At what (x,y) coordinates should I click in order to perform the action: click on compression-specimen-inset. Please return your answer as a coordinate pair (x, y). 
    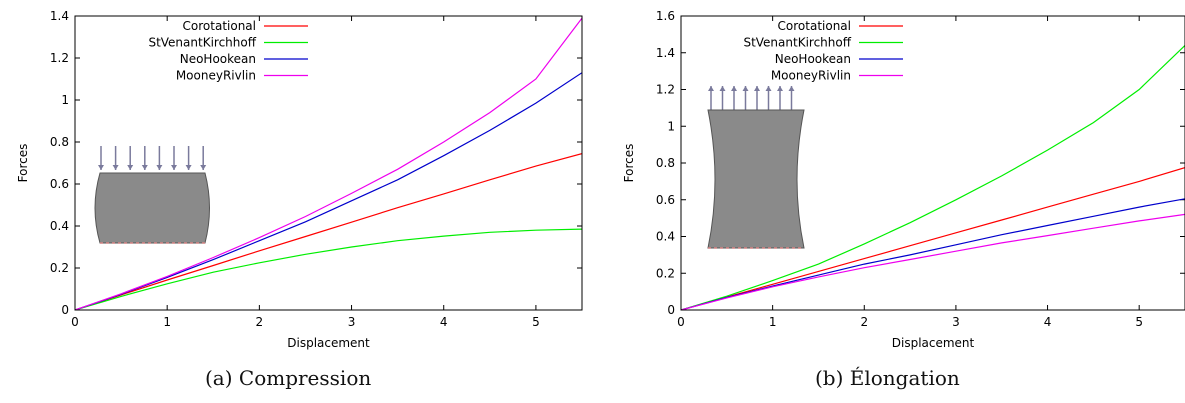
    Looking at the image, I should click on (152, 195).